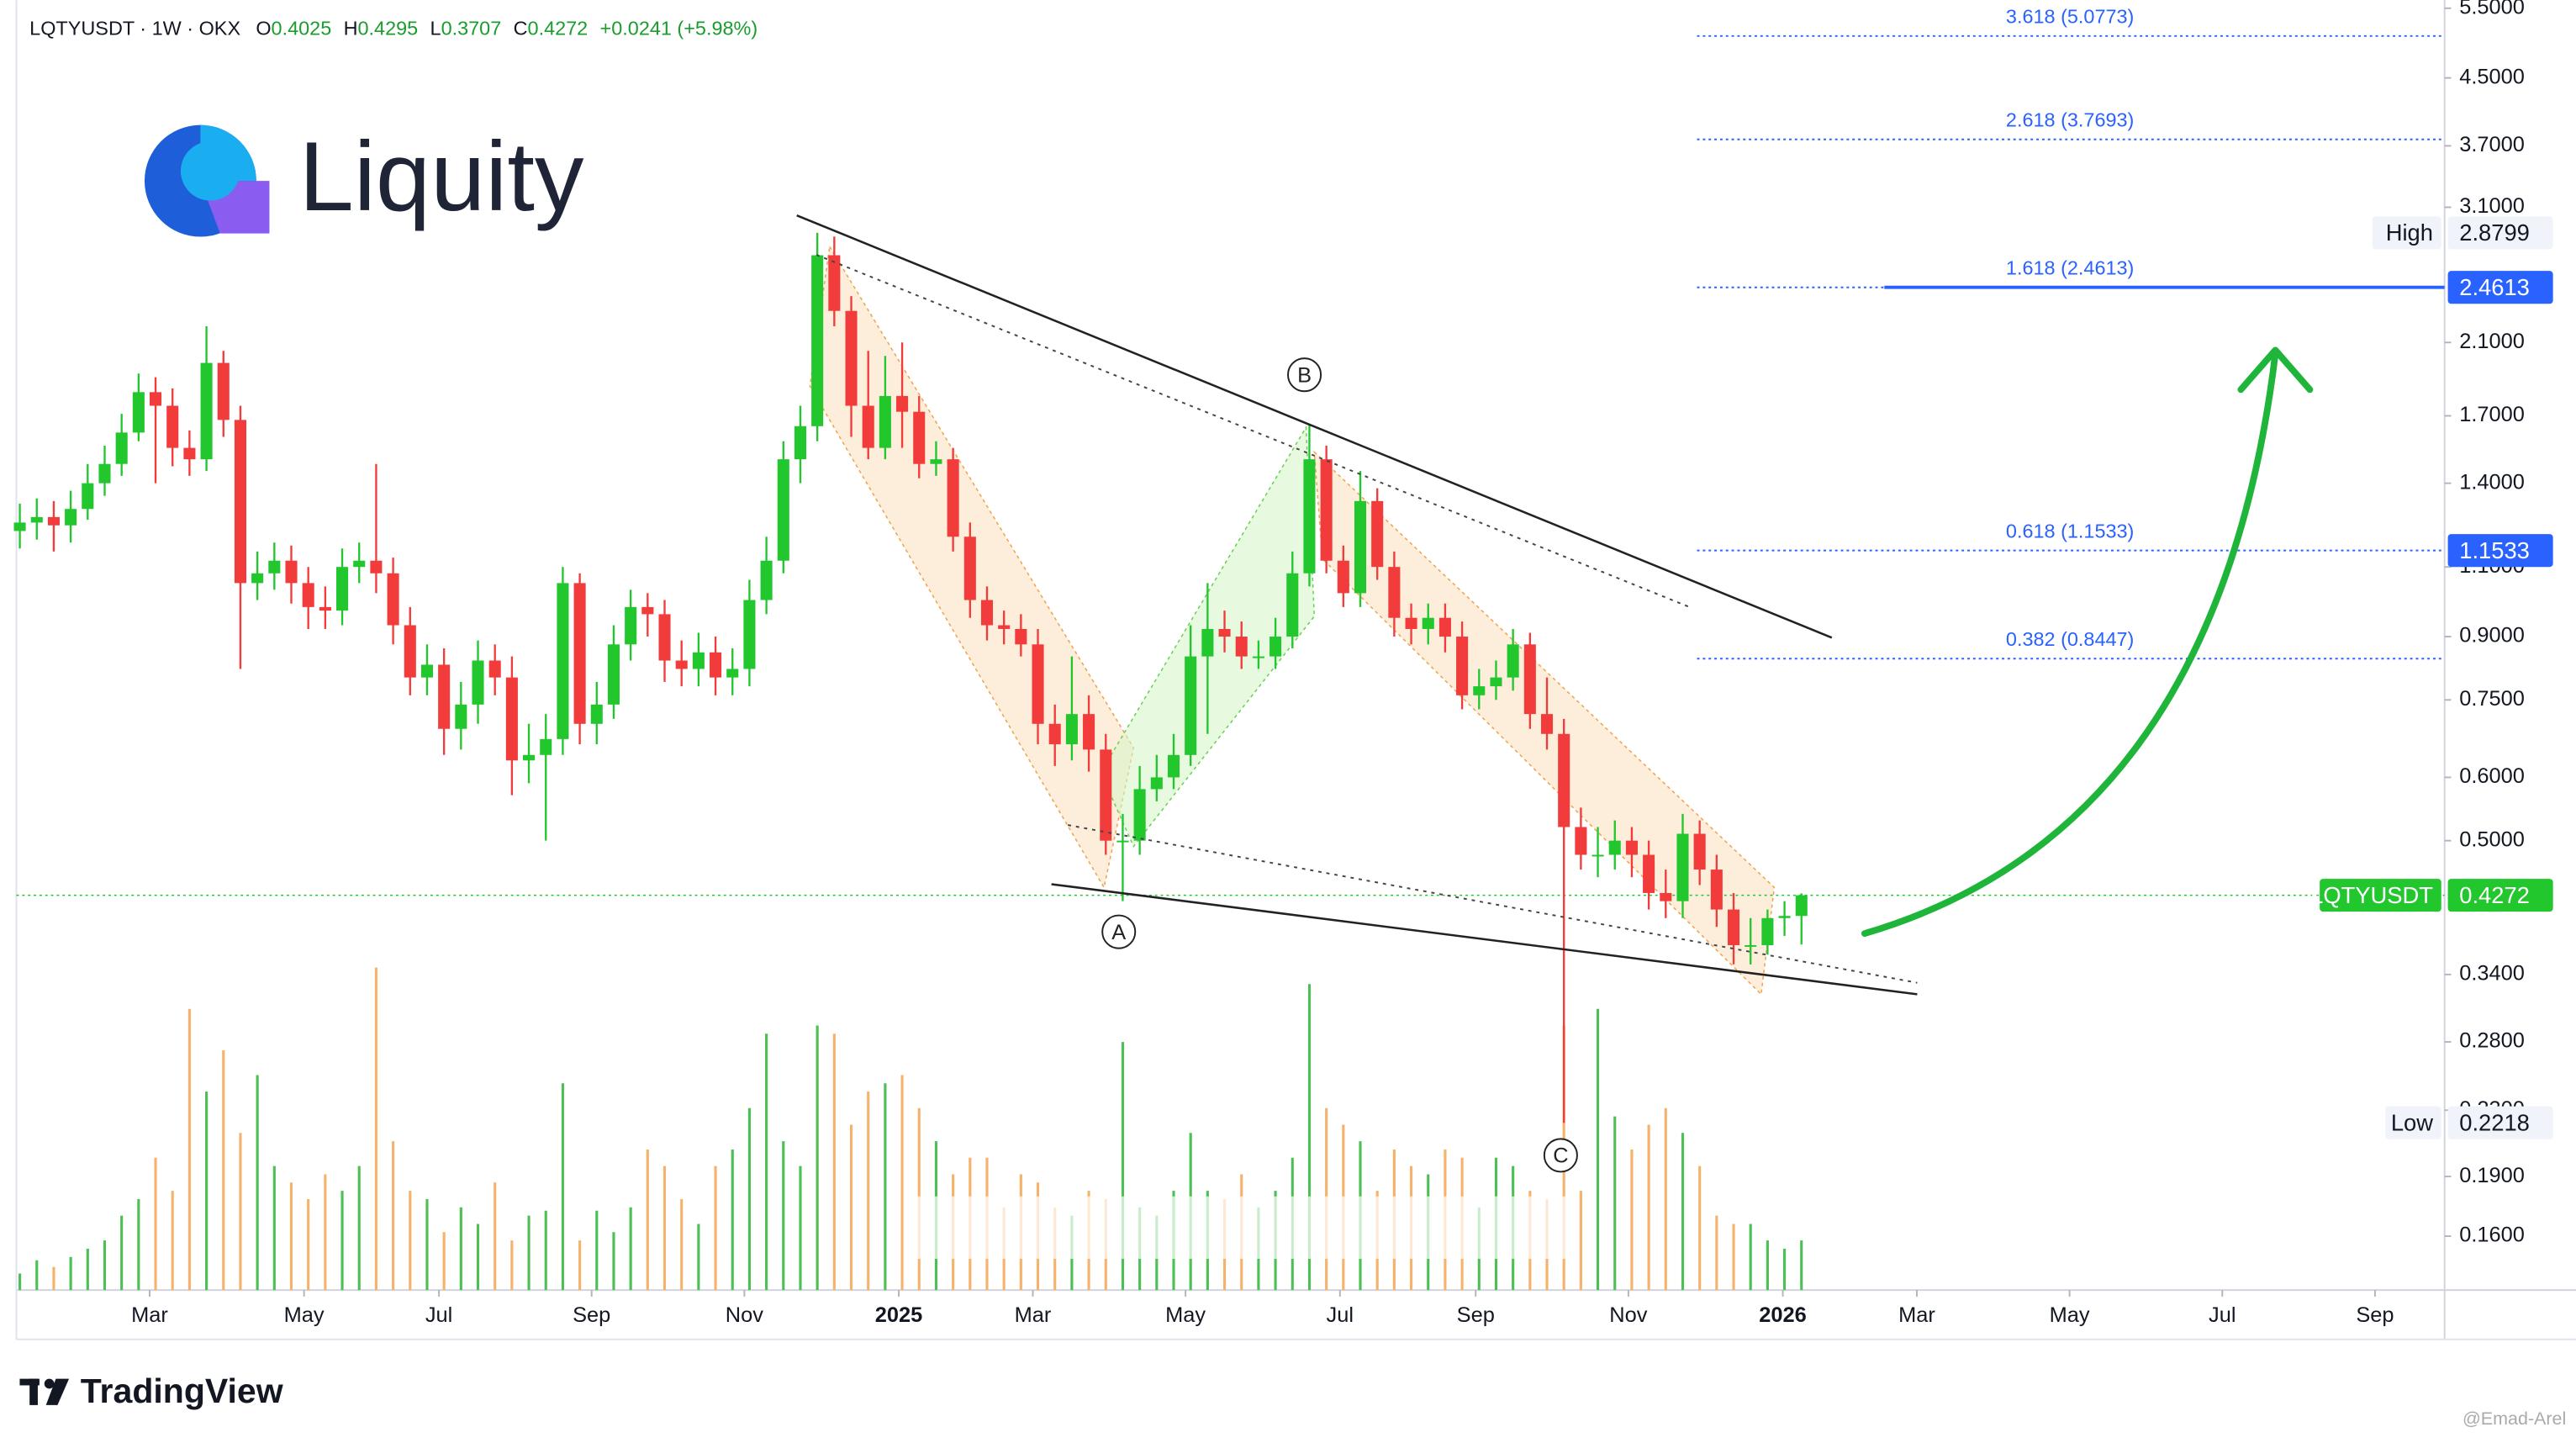 The height and width of the screenshot is (1443, 2576). I want to click on y-tick-label: 5.5000, so click(2492, 10).